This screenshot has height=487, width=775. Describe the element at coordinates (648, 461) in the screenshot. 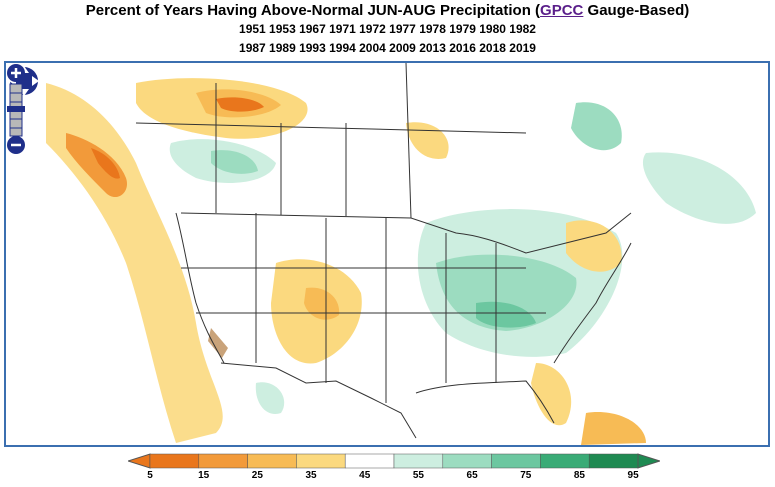

I see `legend-high-arrow` at that location.